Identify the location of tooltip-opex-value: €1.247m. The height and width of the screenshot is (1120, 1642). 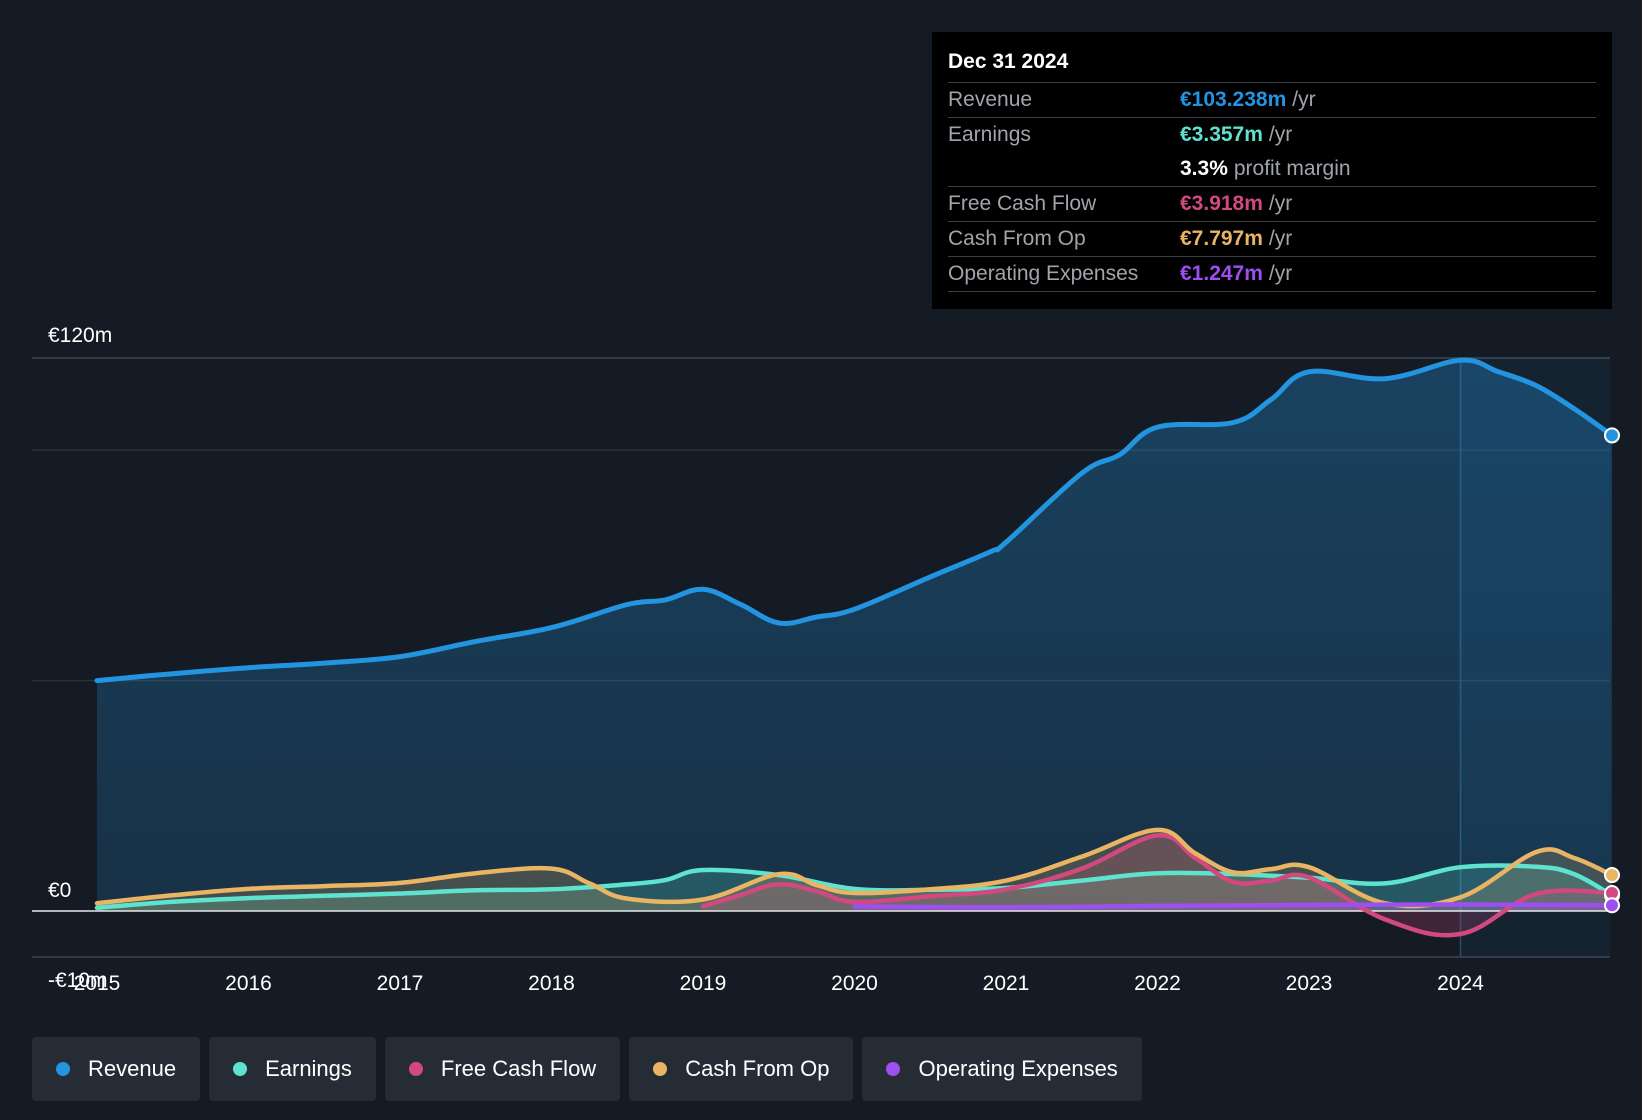
(1221, 273).